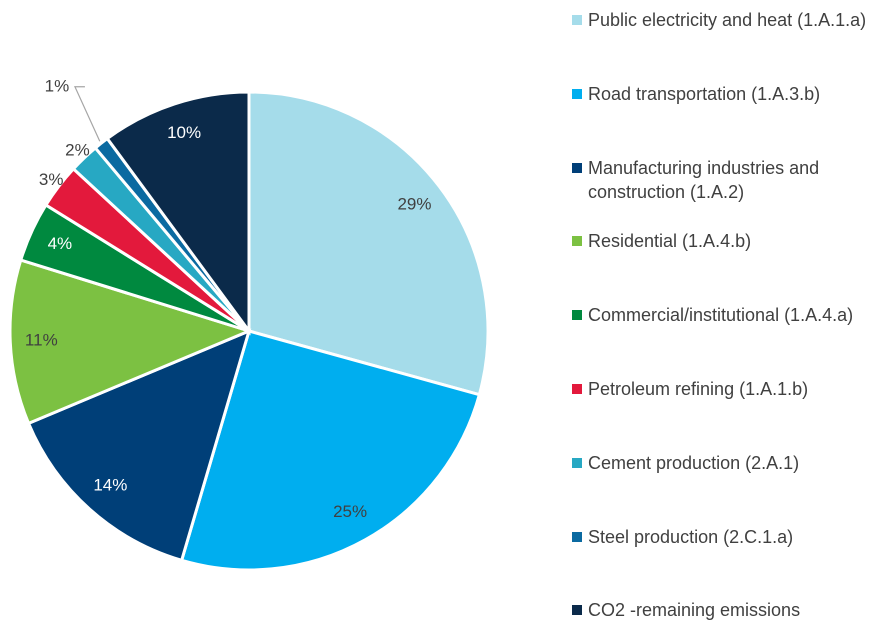  I want to click on legend-item: Road transportation (1.A.3.b), so click(722, 94).